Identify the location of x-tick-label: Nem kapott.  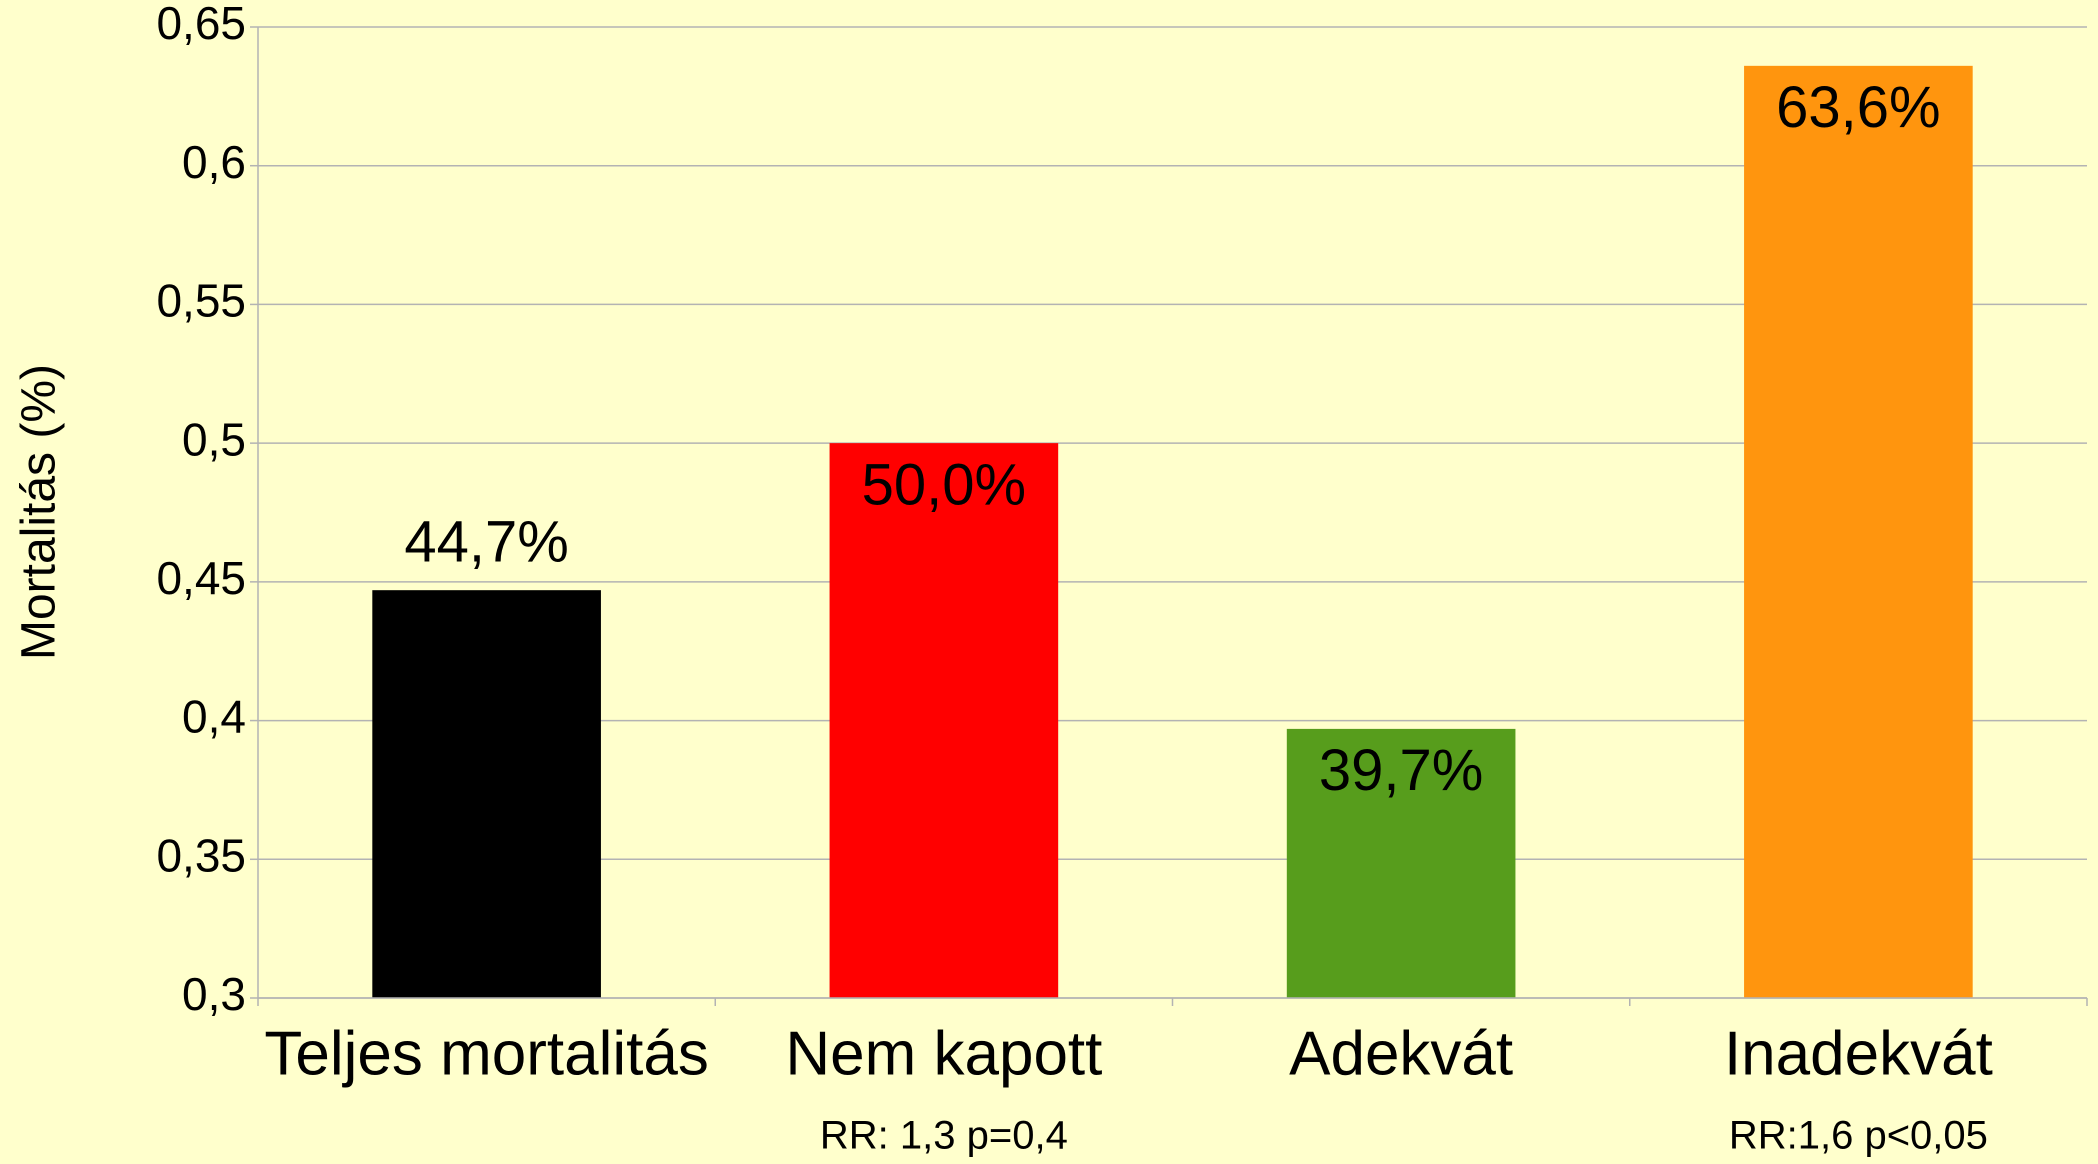
(943, 1053).